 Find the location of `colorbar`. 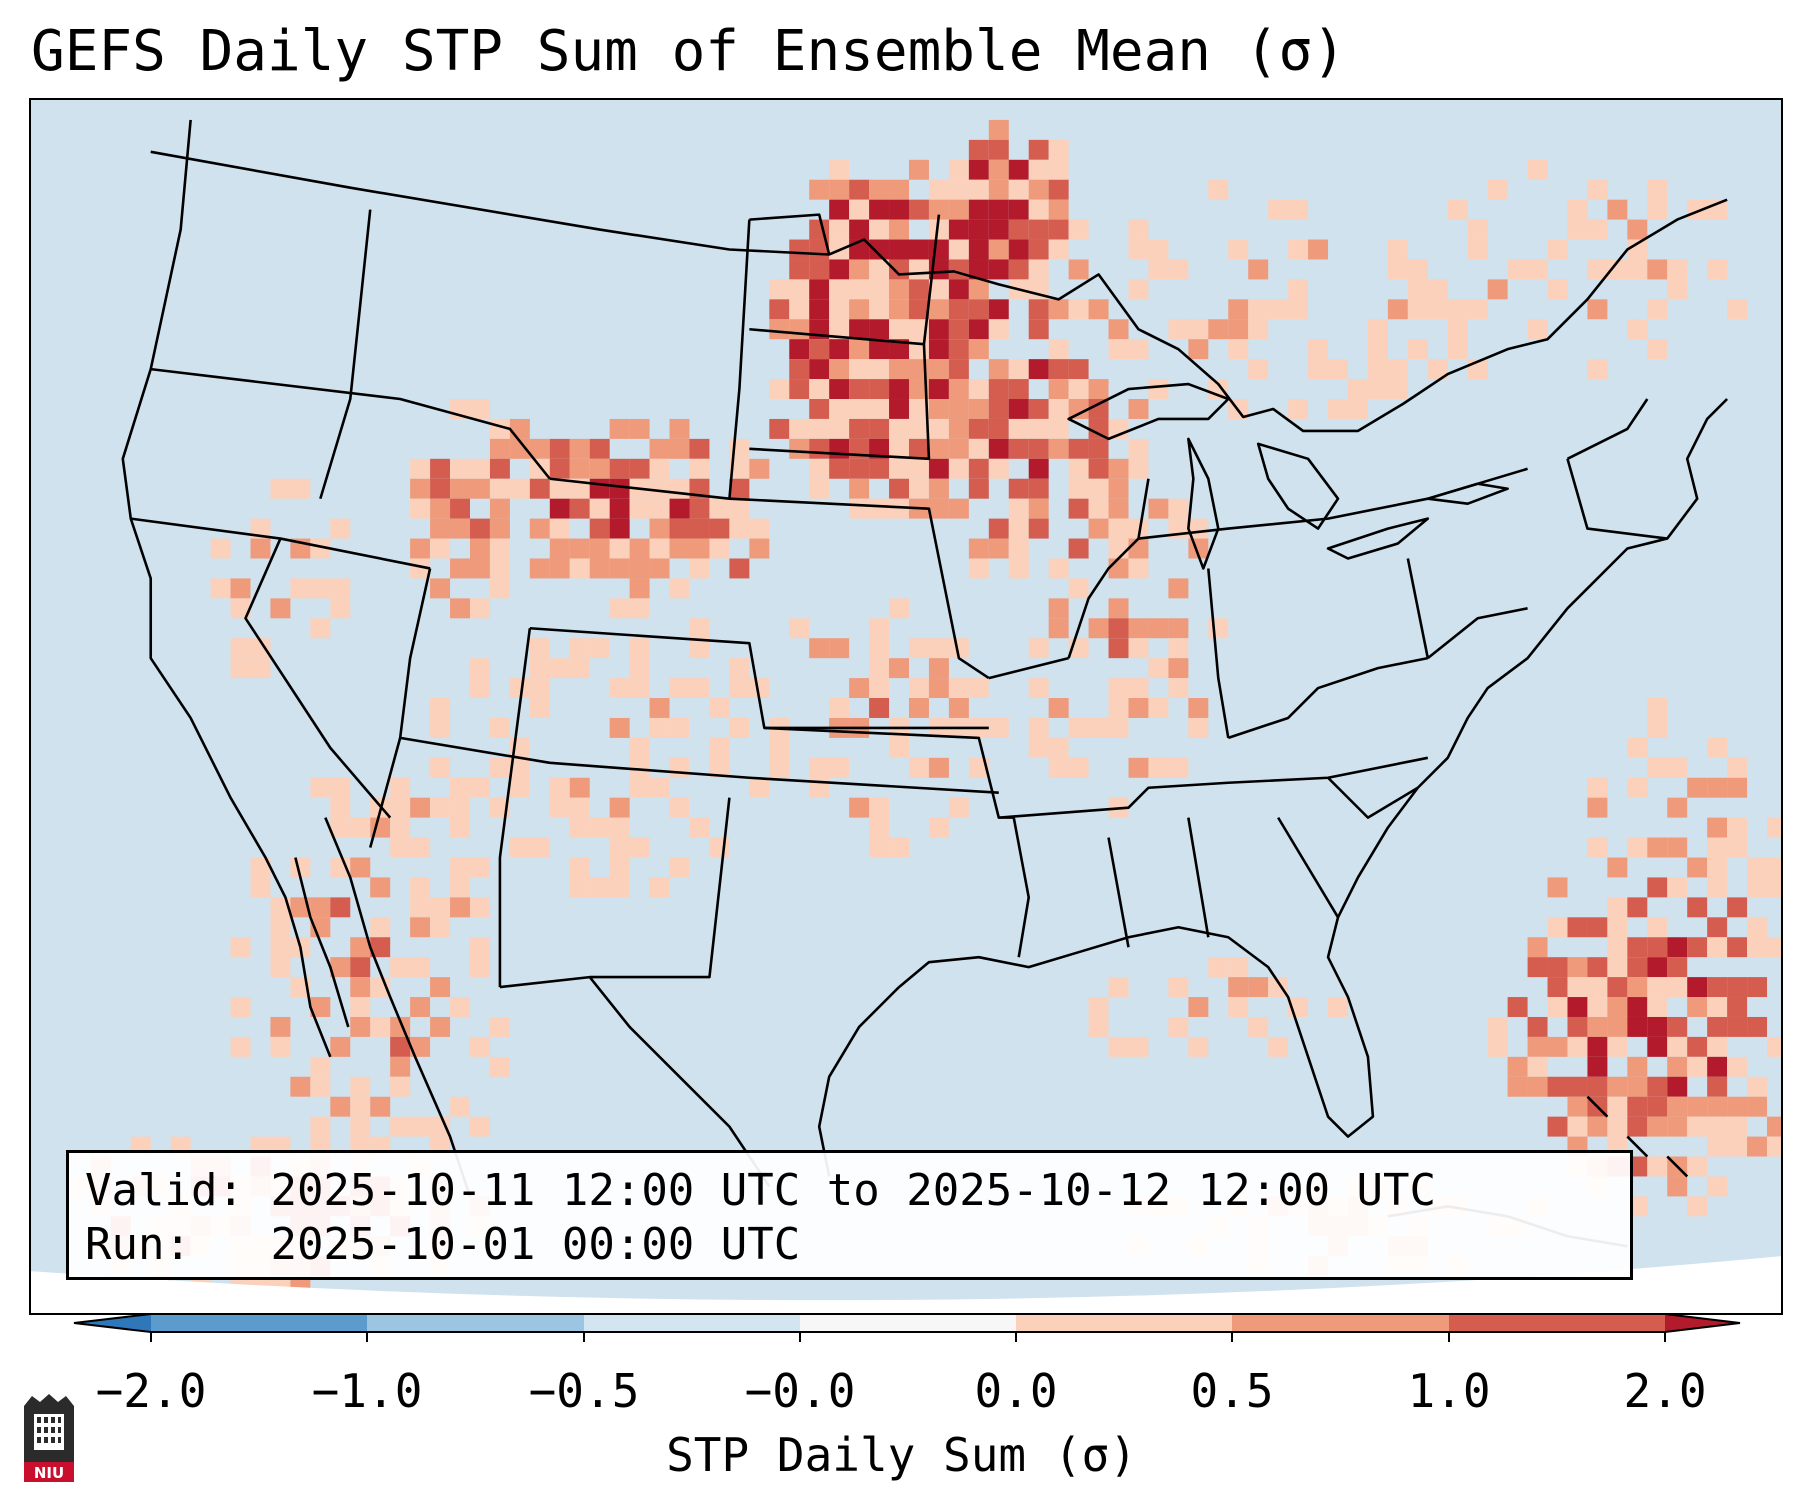

colorbar is located at coordinates (901, 1370).